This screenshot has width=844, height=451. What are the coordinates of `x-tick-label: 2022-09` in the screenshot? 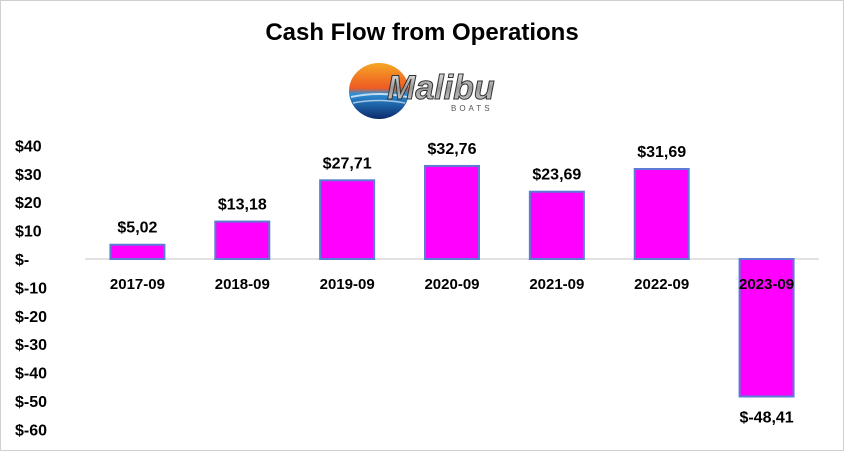 It's located at (661, 284).